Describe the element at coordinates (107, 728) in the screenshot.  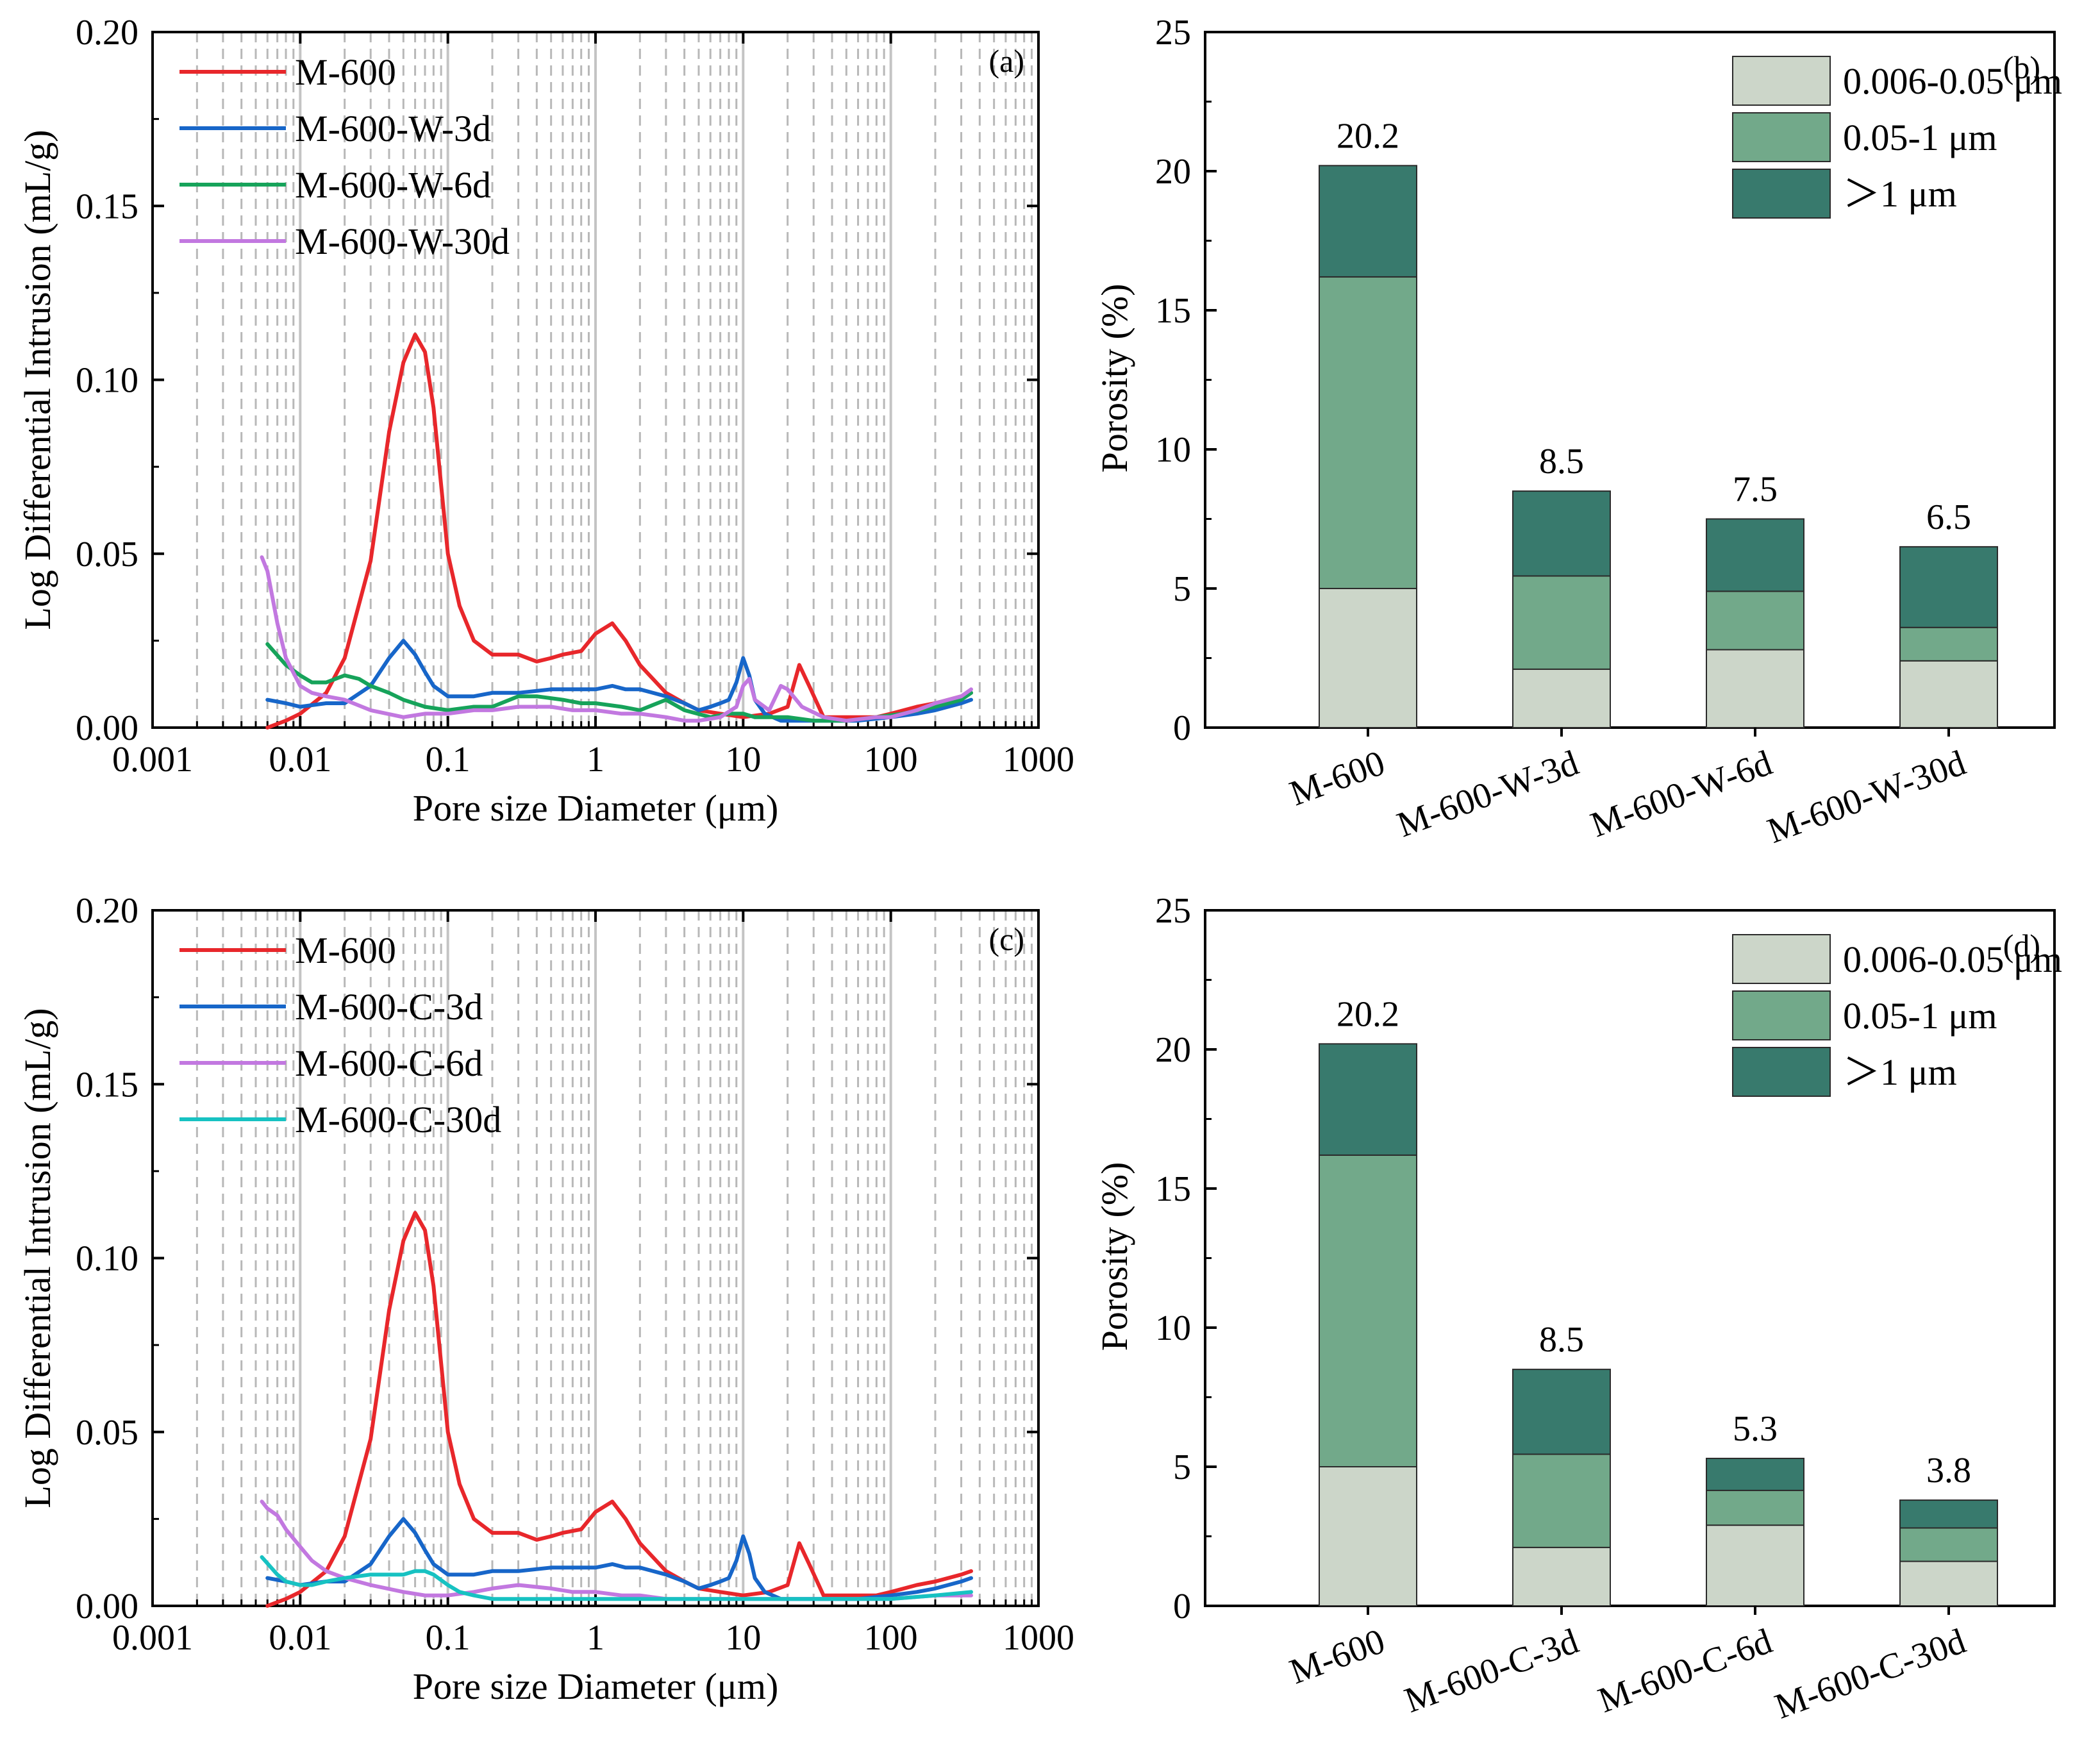
I see `y-tick-label: 0.00` at that location.